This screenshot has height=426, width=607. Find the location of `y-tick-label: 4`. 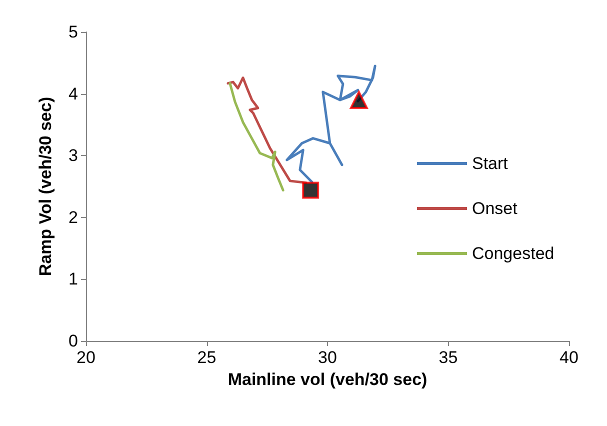

y-tick-label: 4 is located at coordinates (73, 94).